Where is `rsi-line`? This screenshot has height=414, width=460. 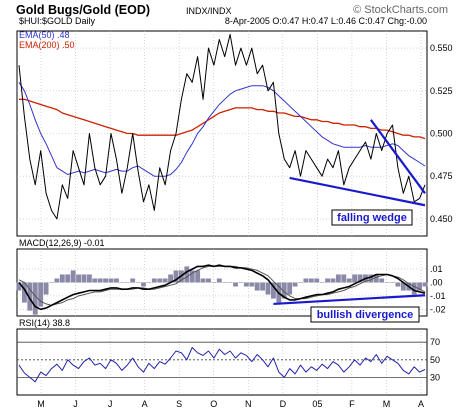 rsi-line is located at coordinates (222, 365).